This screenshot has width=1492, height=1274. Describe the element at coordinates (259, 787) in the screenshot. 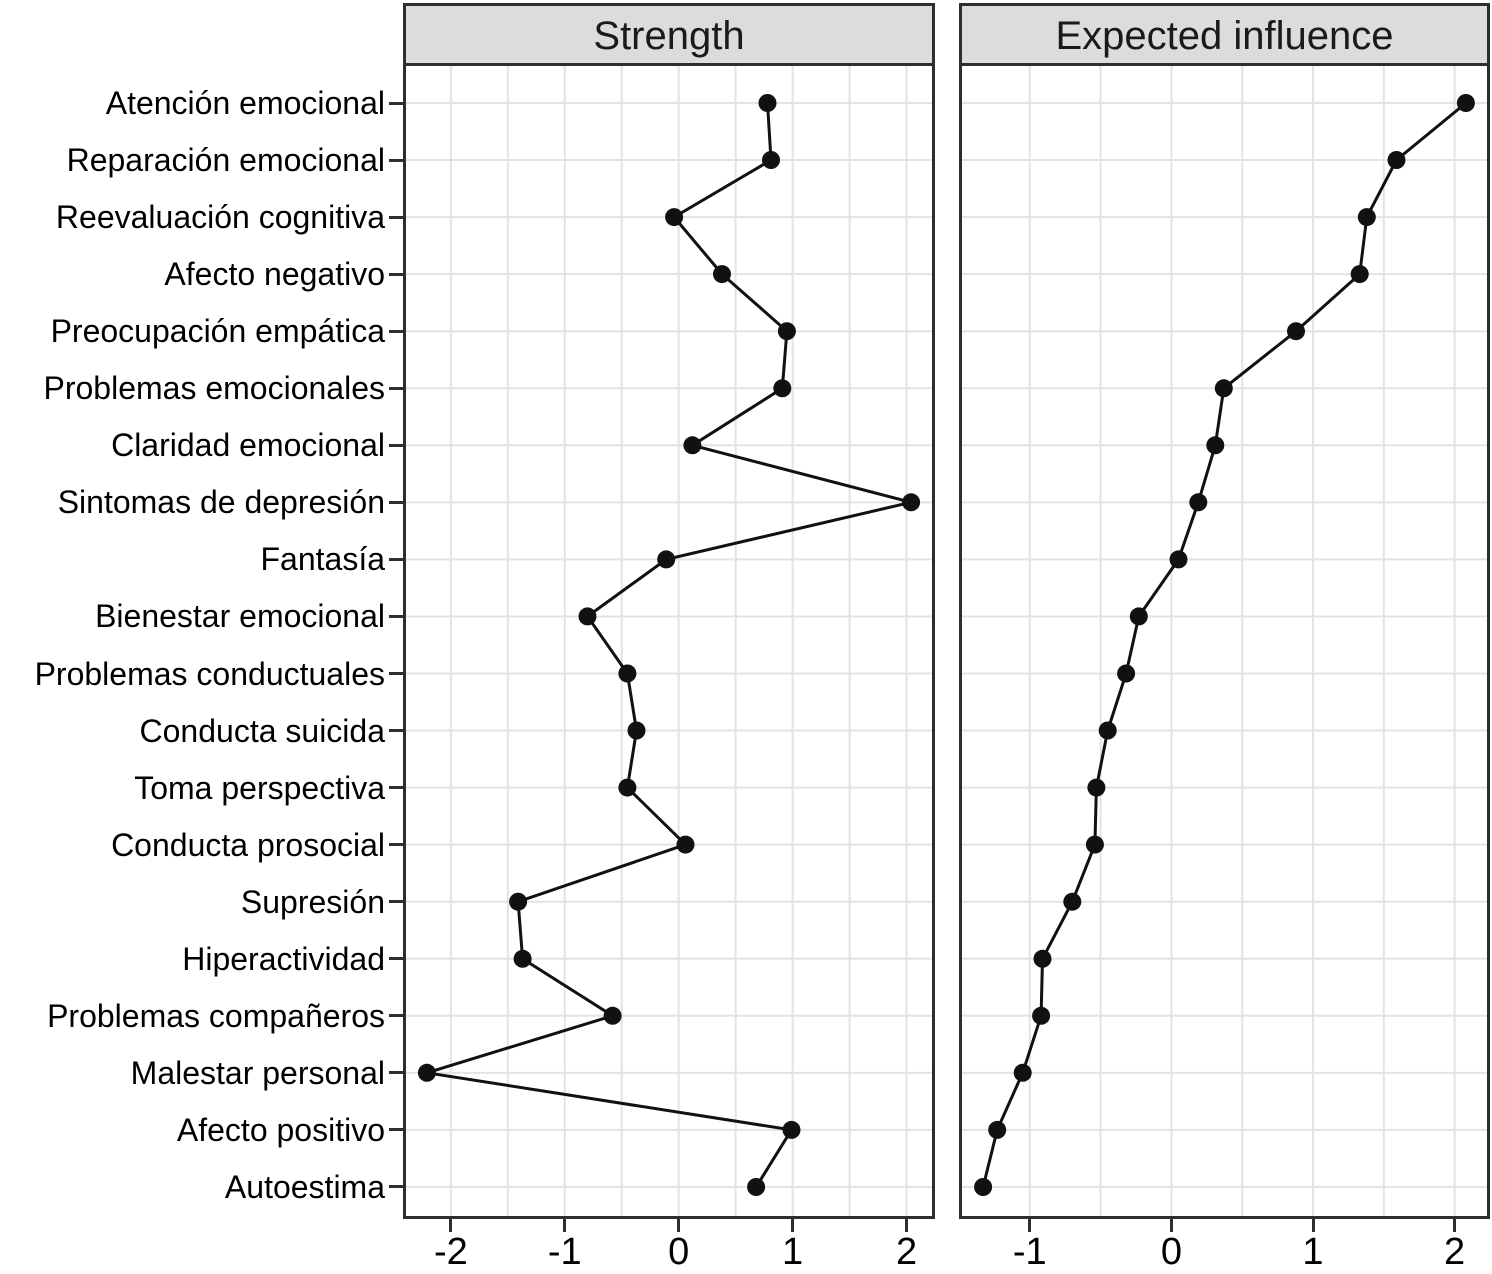

I see `y-axis-label: Toma perspectiva` at that location.